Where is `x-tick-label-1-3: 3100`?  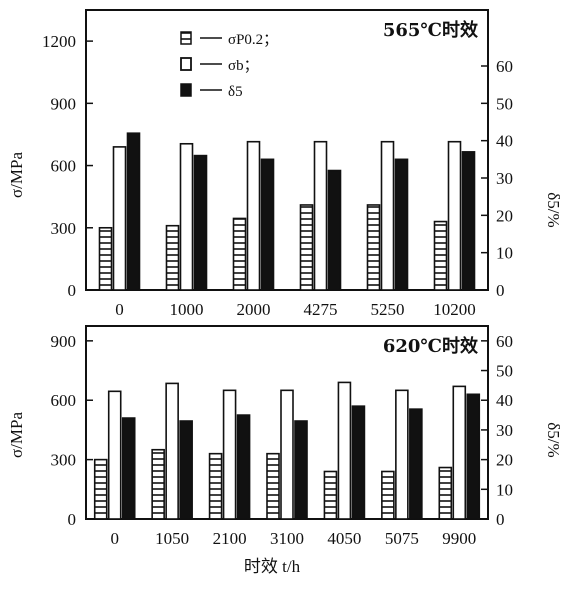 x-tick-label-1-3: 3100 is located at coordinates (287, 538).